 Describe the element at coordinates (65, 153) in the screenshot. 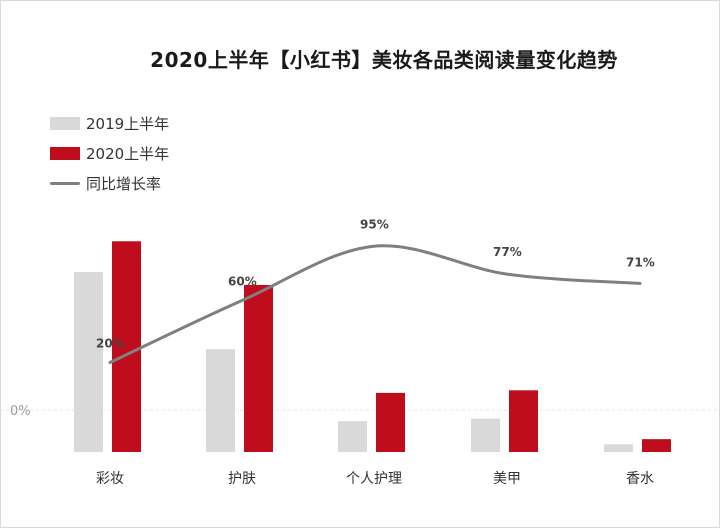

I see `legend-swatch-2020` at that location.